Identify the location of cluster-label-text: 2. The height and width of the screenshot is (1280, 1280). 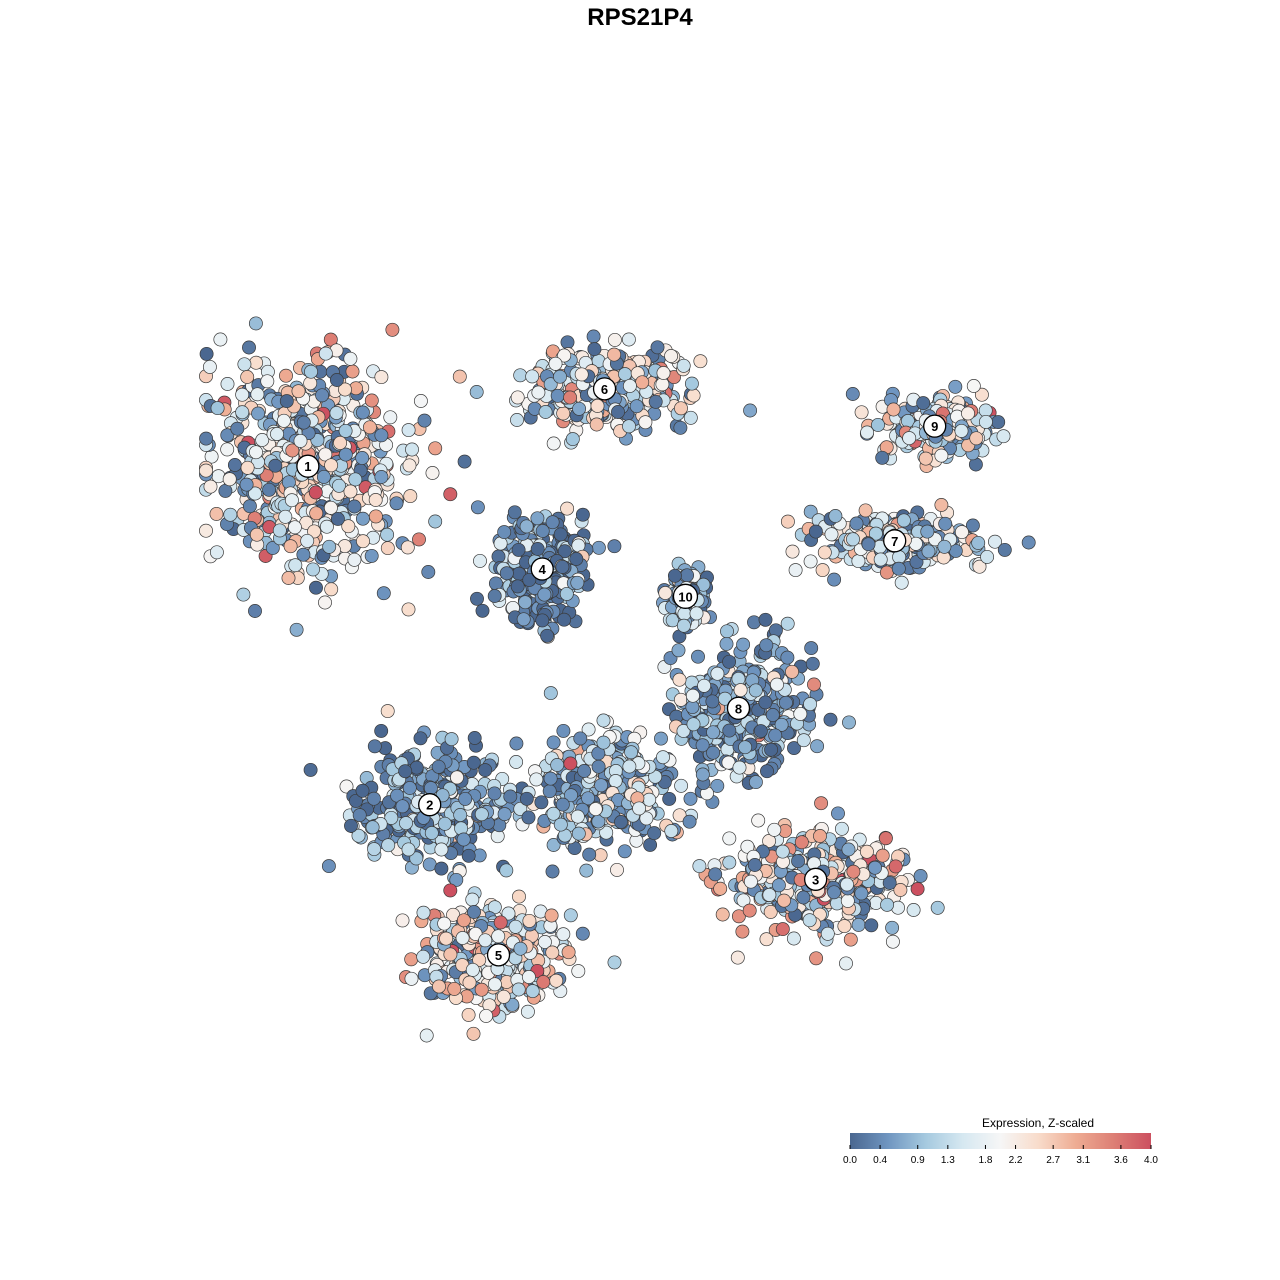
(429, 805).